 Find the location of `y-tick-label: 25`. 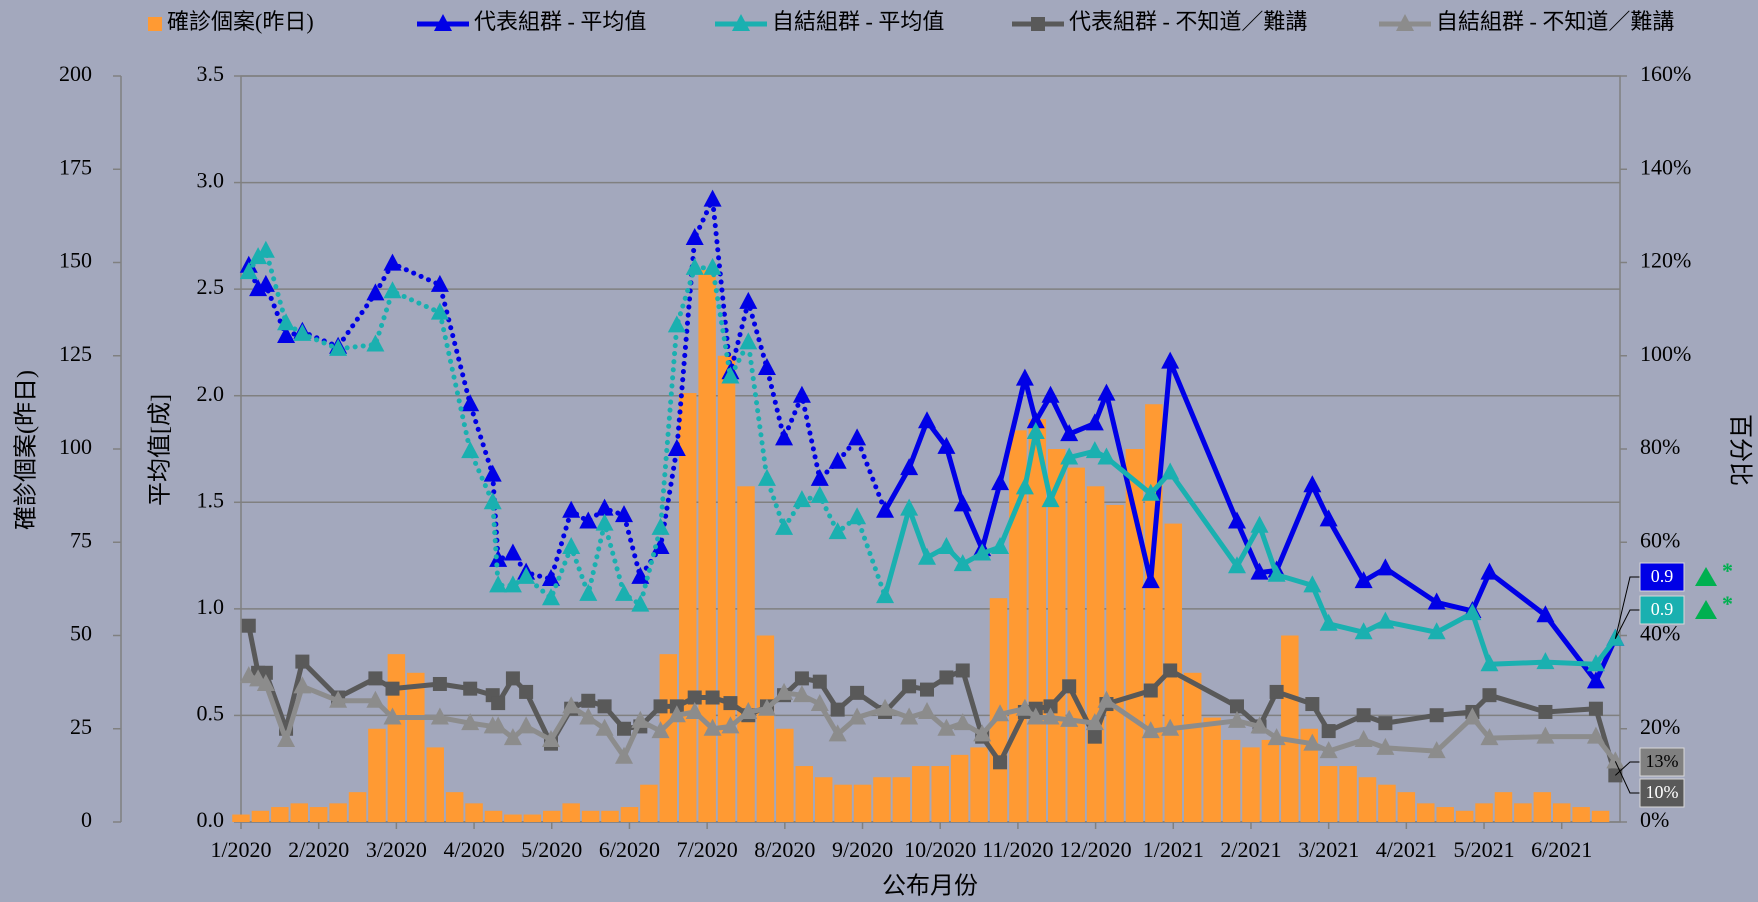

y-tick-label: 25 is located at coordinates (81, 726).